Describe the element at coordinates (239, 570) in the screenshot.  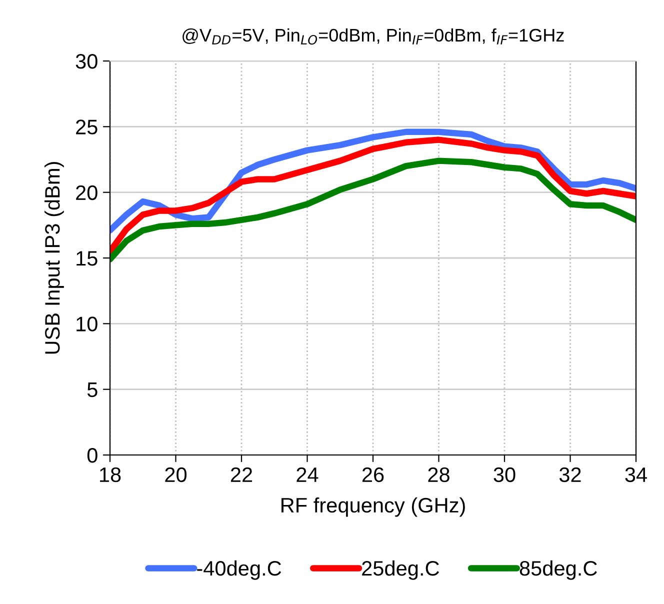
I see `legend-label: -40deg.C` at that location.